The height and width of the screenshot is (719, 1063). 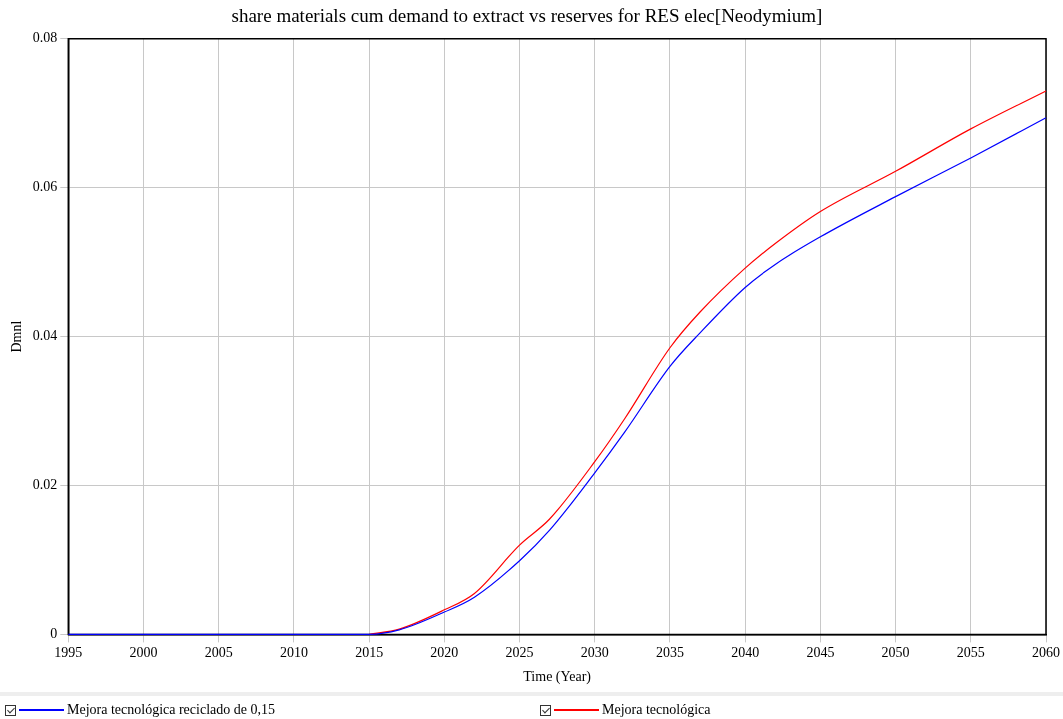 What do you see at coordinates (519, 653) in the screenshot?
I see `x-tick-label: 2025` at bounding box center [519, 653].